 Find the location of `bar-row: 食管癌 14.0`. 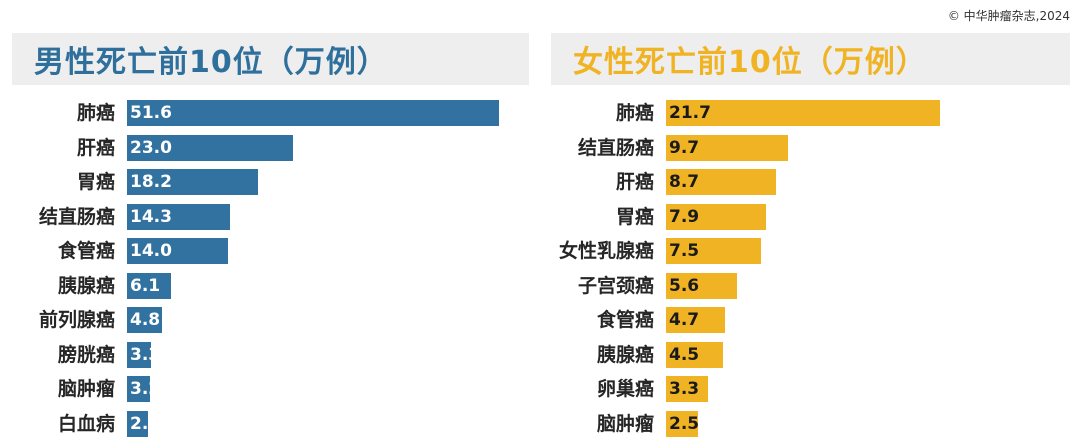

bar-row: 食管癌 14.0 is located at coordinates (270, 251).